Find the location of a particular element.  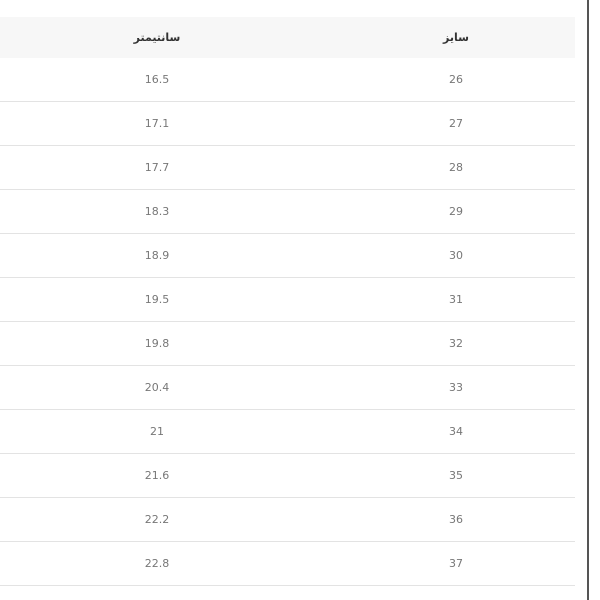

table-row: 18.3 29 is located at coordinates (287, 212).